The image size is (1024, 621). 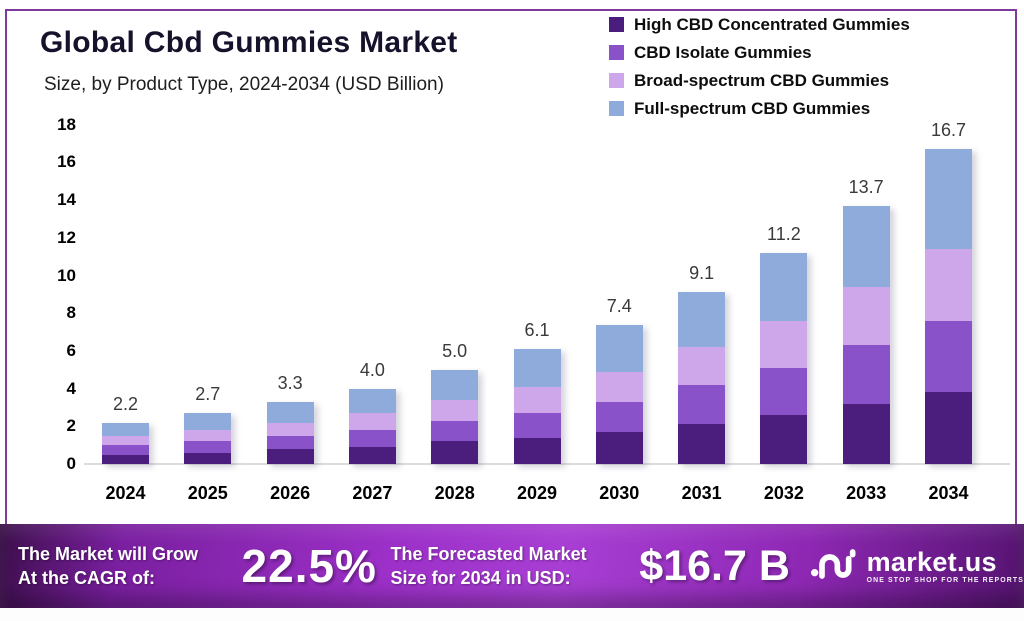 What do you see at coordinates (455, 416) in the screenshot?
I see `bar-2028` at bounding box center [455, 416].